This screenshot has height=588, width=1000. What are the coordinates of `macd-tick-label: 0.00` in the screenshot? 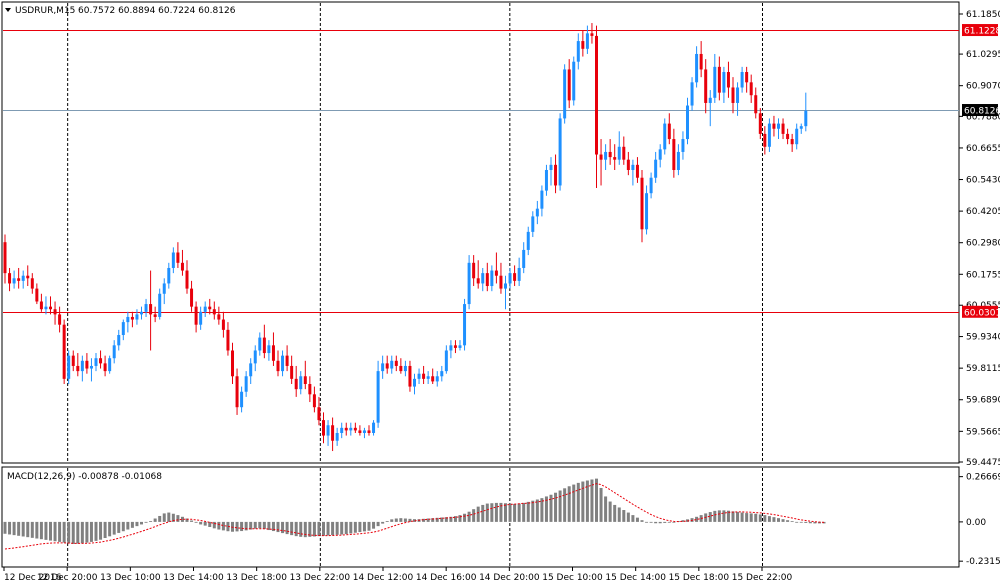 It's located at (976, 523).